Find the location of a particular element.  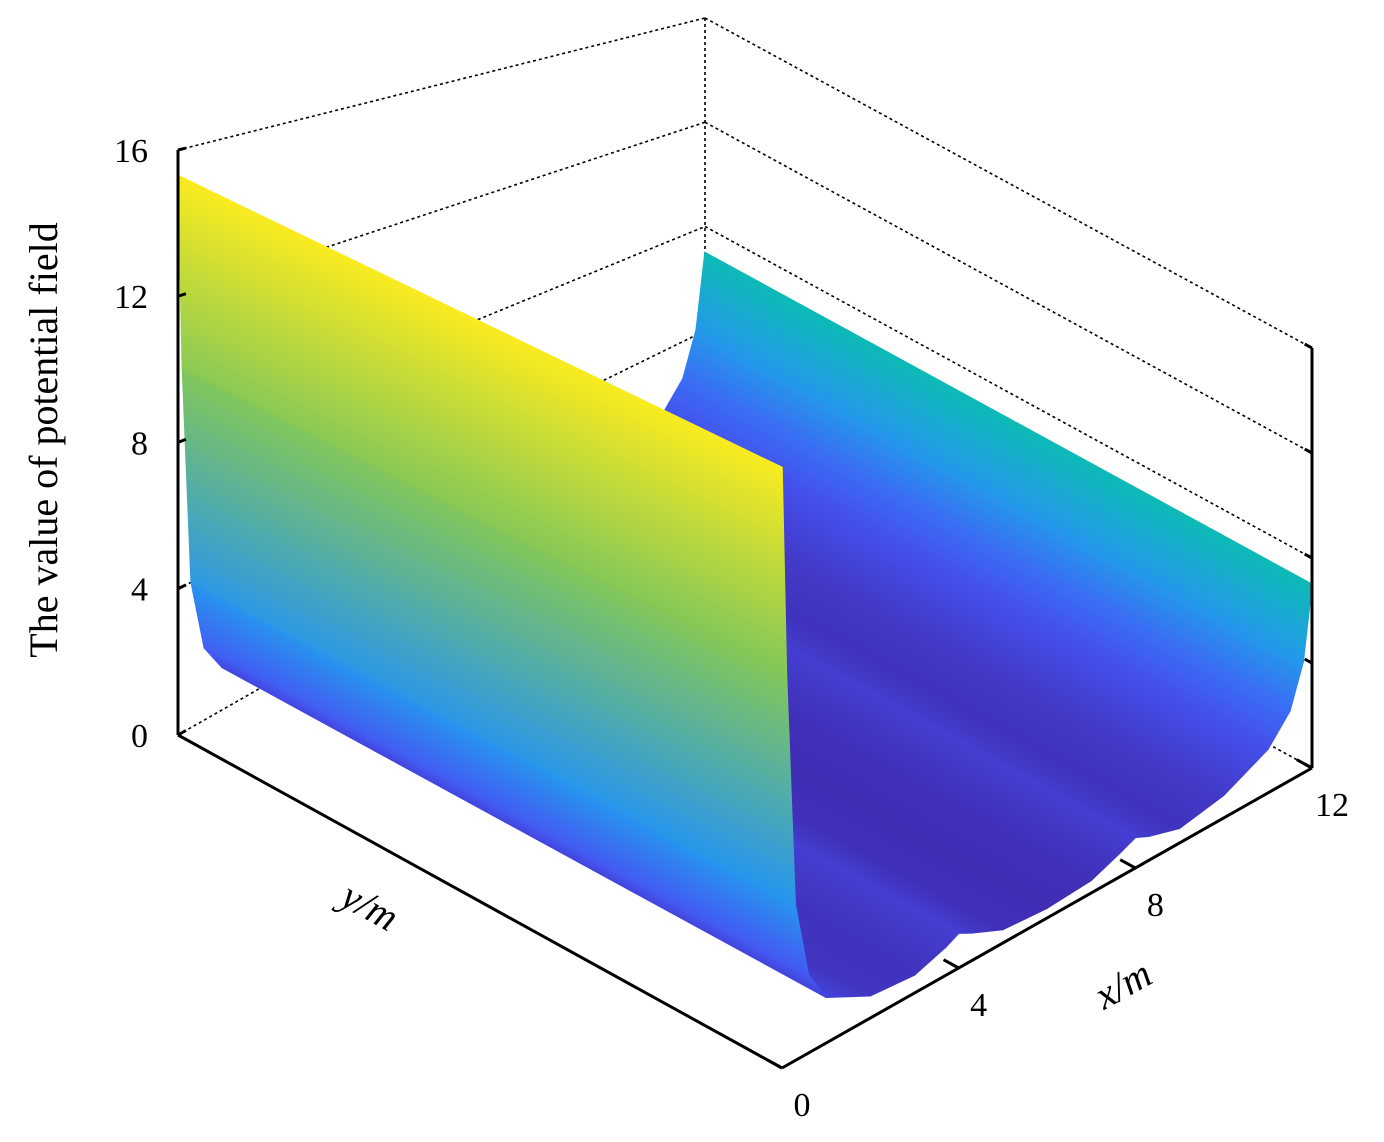

z-tick-label: 8 is located at coordinates (139, 443).